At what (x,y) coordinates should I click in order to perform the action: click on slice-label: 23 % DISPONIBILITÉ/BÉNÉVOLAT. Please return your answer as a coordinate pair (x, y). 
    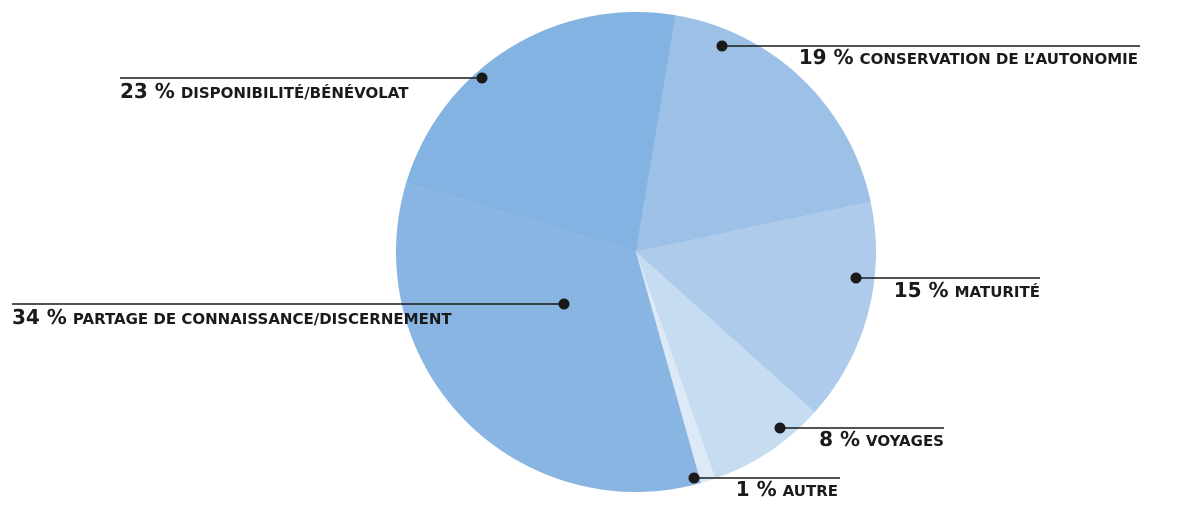
    Looking at the image, I should click on (264, 91).